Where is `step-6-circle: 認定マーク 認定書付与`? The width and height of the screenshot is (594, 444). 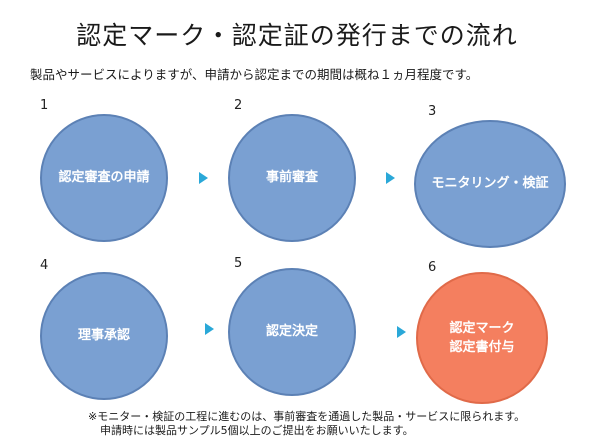 step-6-circle: 認定マーク 認定書付与 is located at coordinates (482, 338).